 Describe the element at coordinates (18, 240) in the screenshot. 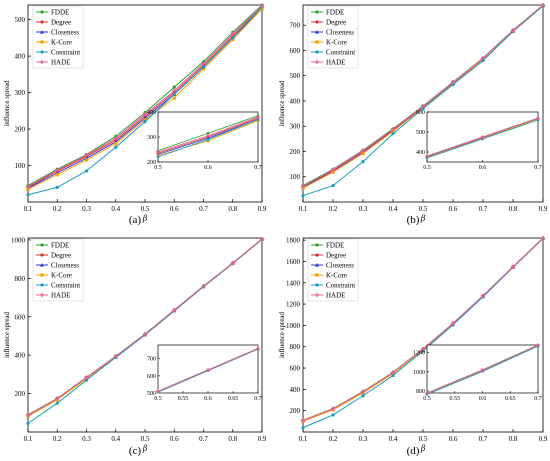

I see `y-tick-label: 1000` at that location.